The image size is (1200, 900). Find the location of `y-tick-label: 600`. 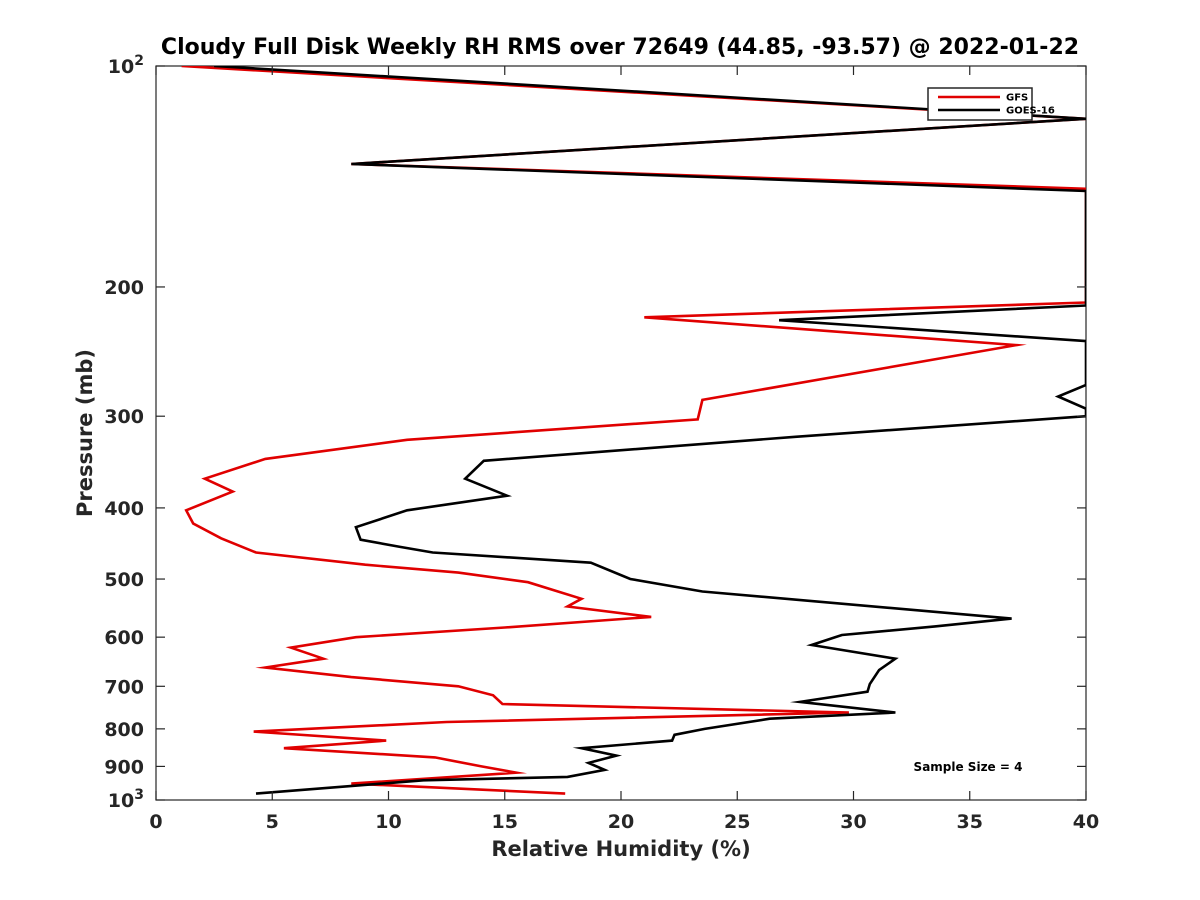

y-tick-label: 600 is located at coordinates (124, 638).